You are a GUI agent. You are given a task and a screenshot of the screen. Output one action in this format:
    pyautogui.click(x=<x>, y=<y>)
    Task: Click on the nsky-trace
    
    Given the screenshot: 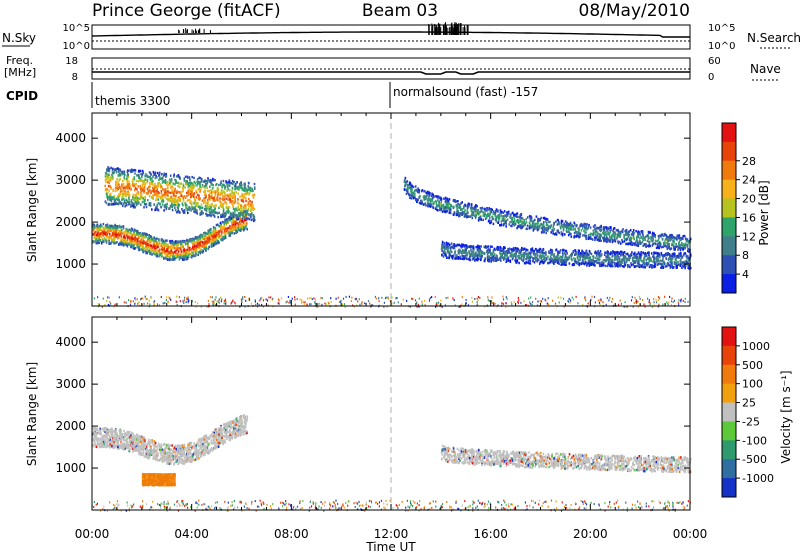 What is the action you would take?
    pyautogui.click(x=390, y=32)
    